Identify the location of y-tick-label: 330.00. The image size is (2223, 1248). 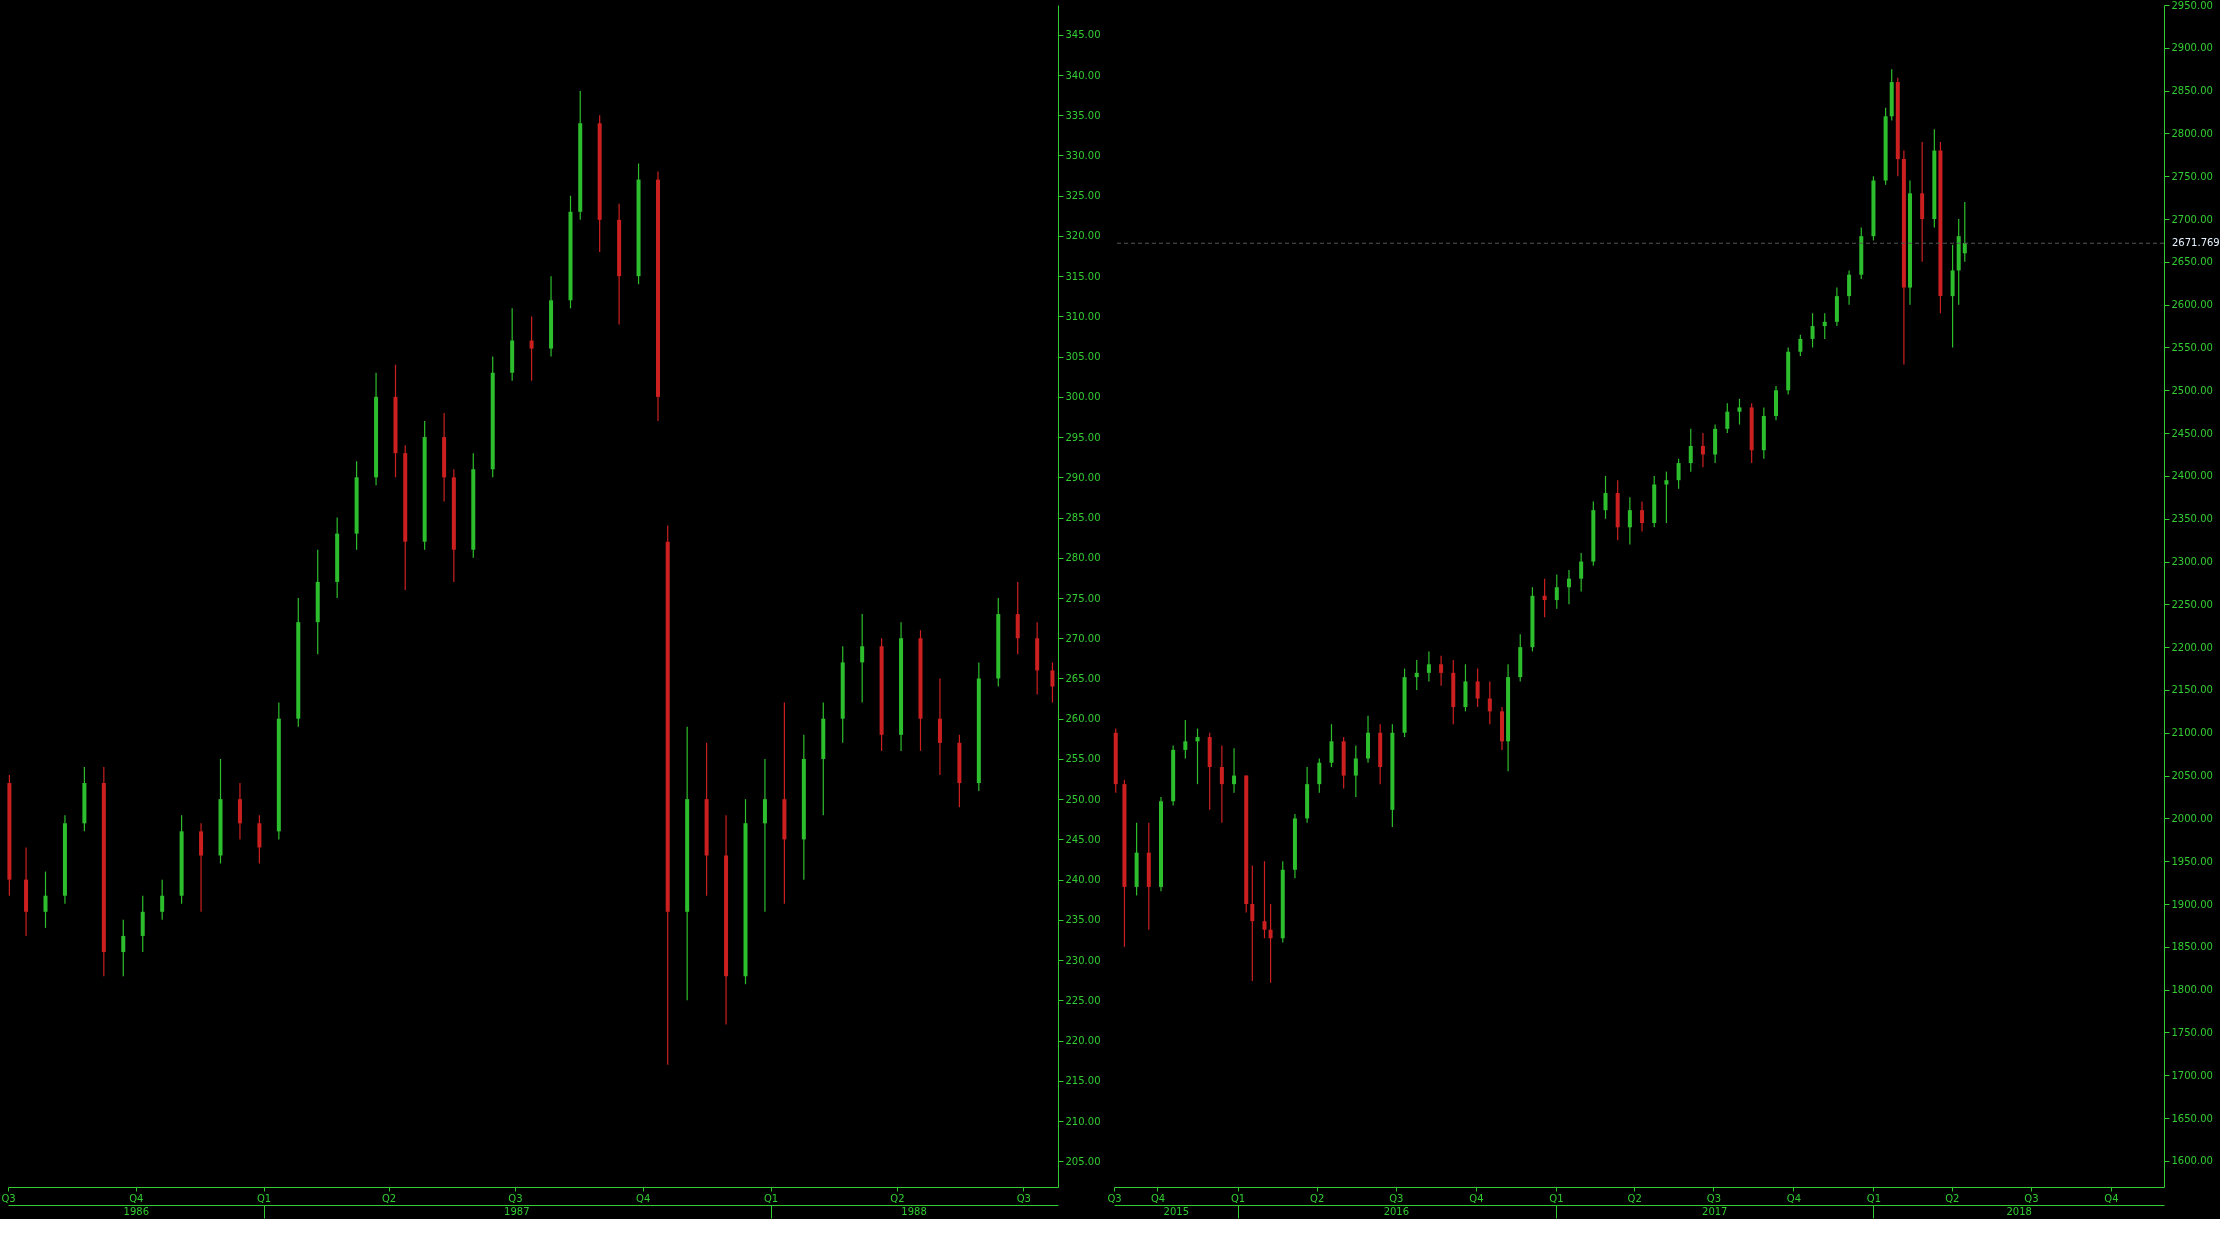
(1083, 155).